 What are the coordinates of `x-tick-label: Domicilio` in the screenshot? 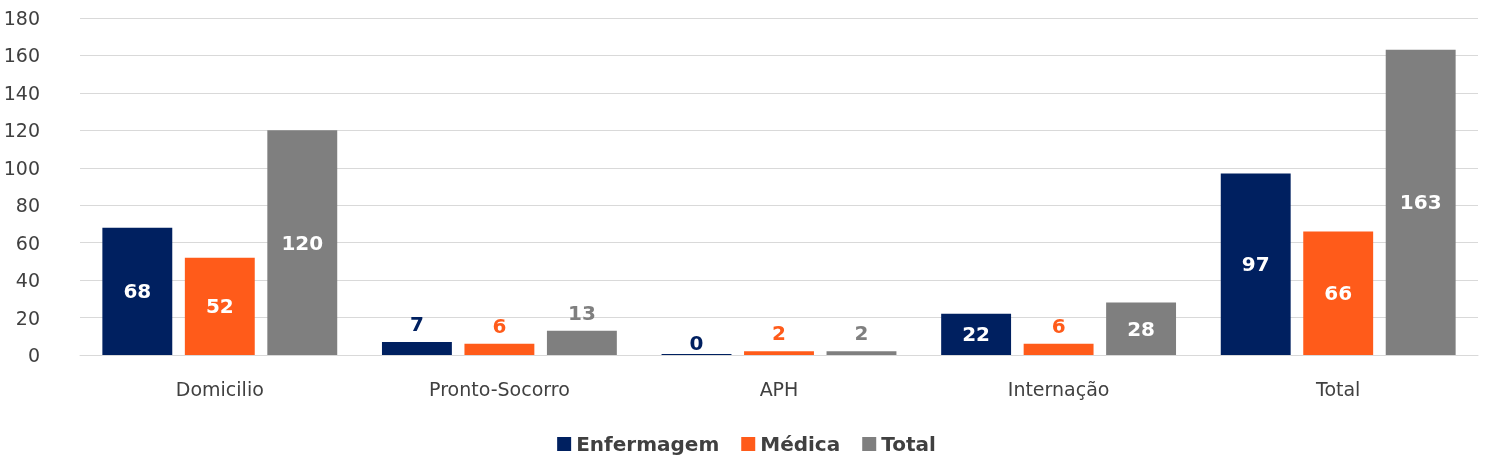 It's located at (219, 388).